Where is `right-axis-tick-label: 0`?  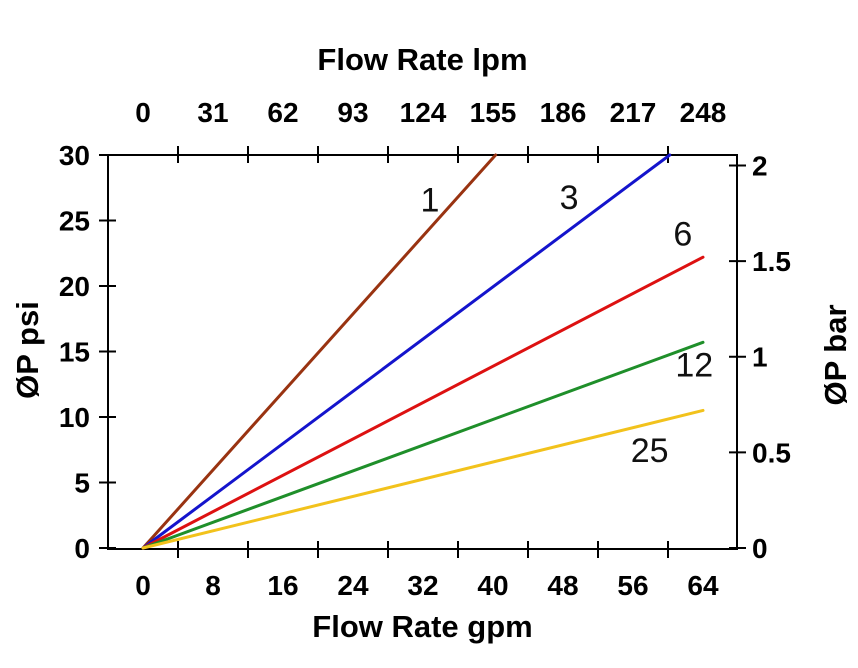
right-axis-tick-label: 0 is located at coordinates (760, 548).